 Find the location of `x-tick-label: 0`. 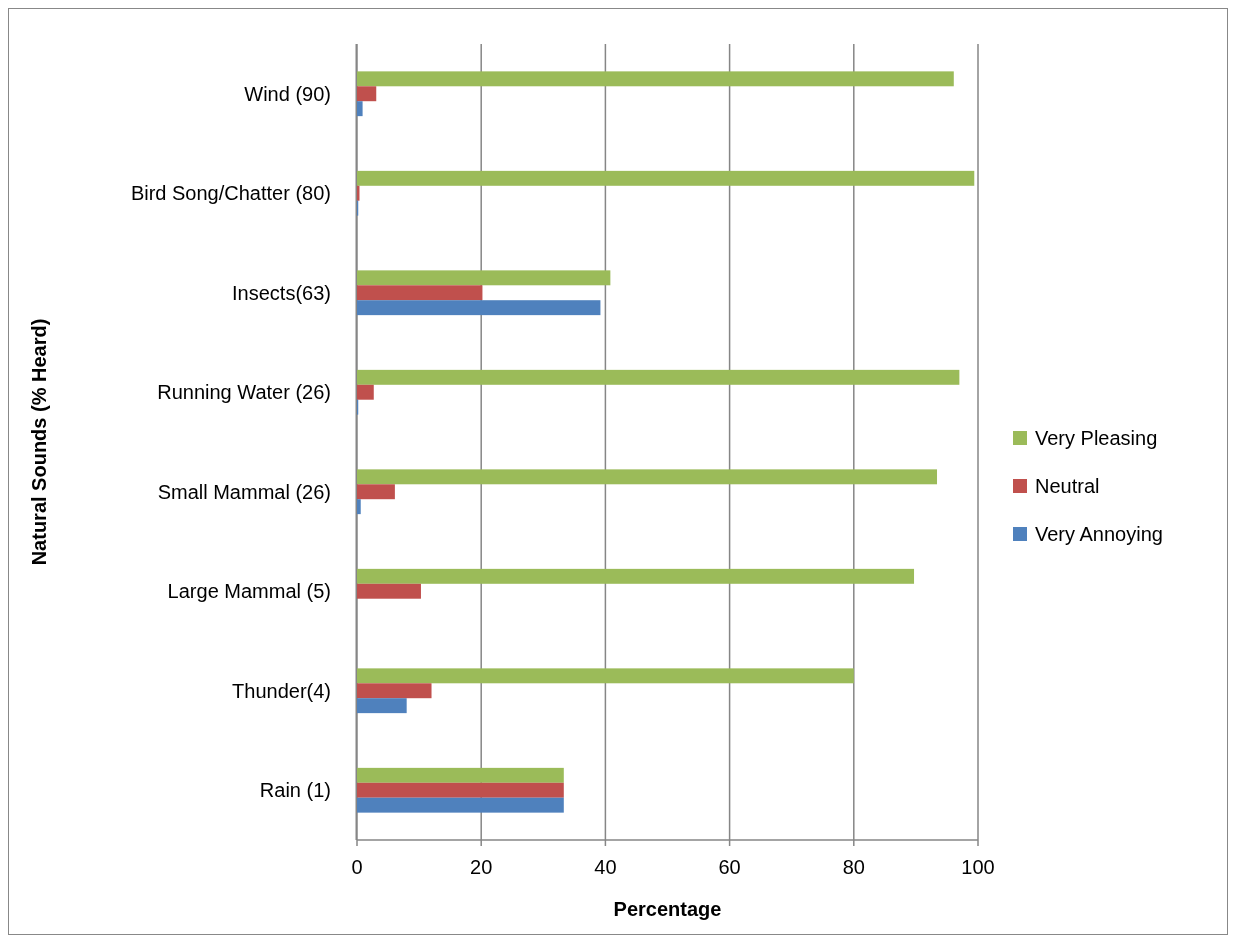

x-tick-label: 0 is located at coordinates (357, 867).